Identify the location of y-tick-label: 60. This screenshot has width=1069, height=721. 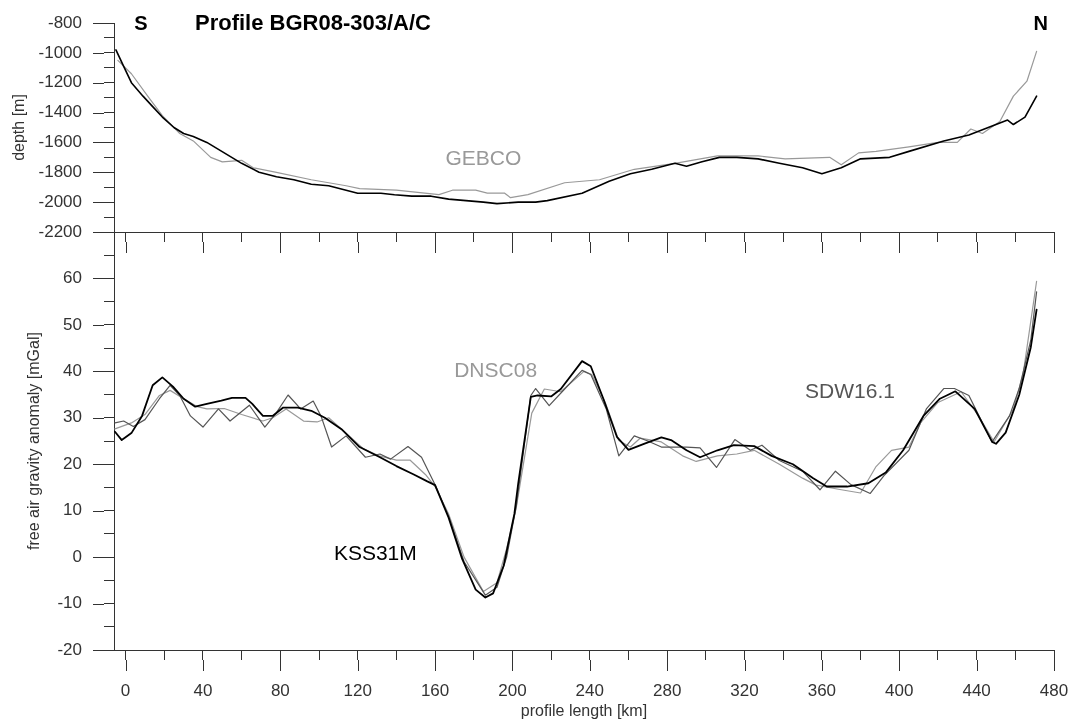
(72, 278).